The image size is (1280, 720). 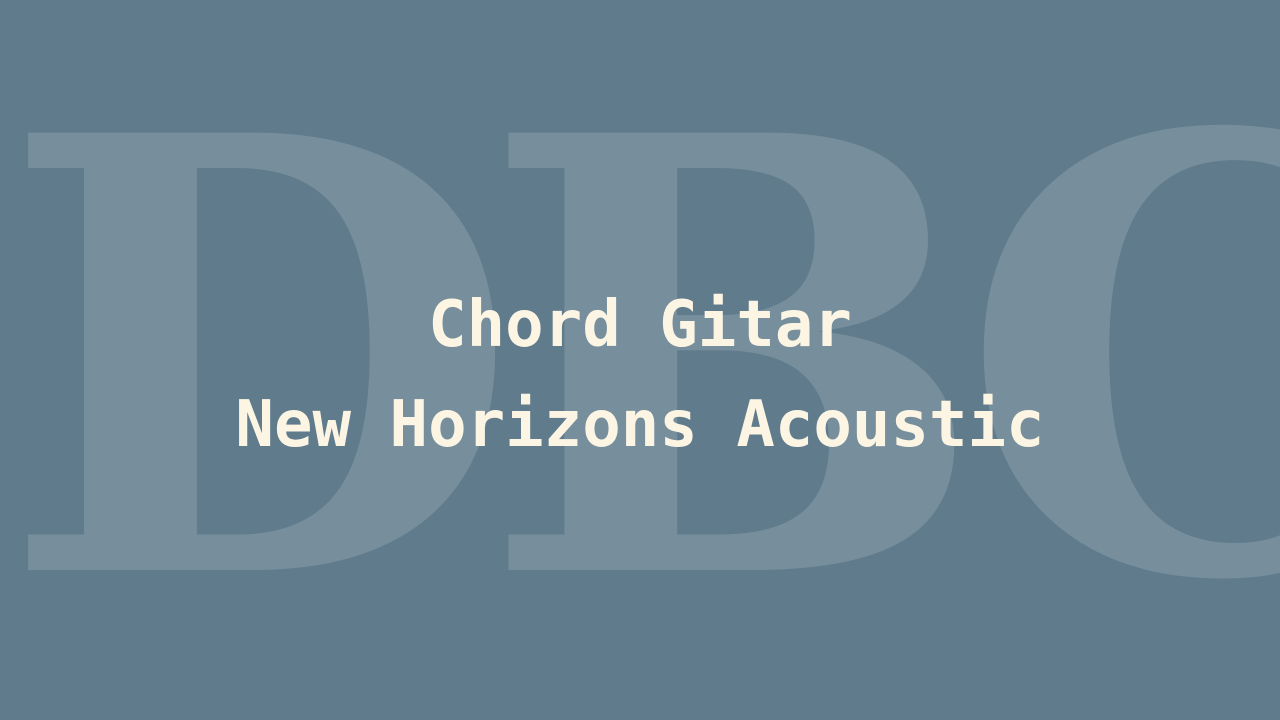 What do you see at coordinates (640, 325) in the screenshot?
I see `title-line-chord-gitar: Chord Gitar` at bounding box center [640, 325].